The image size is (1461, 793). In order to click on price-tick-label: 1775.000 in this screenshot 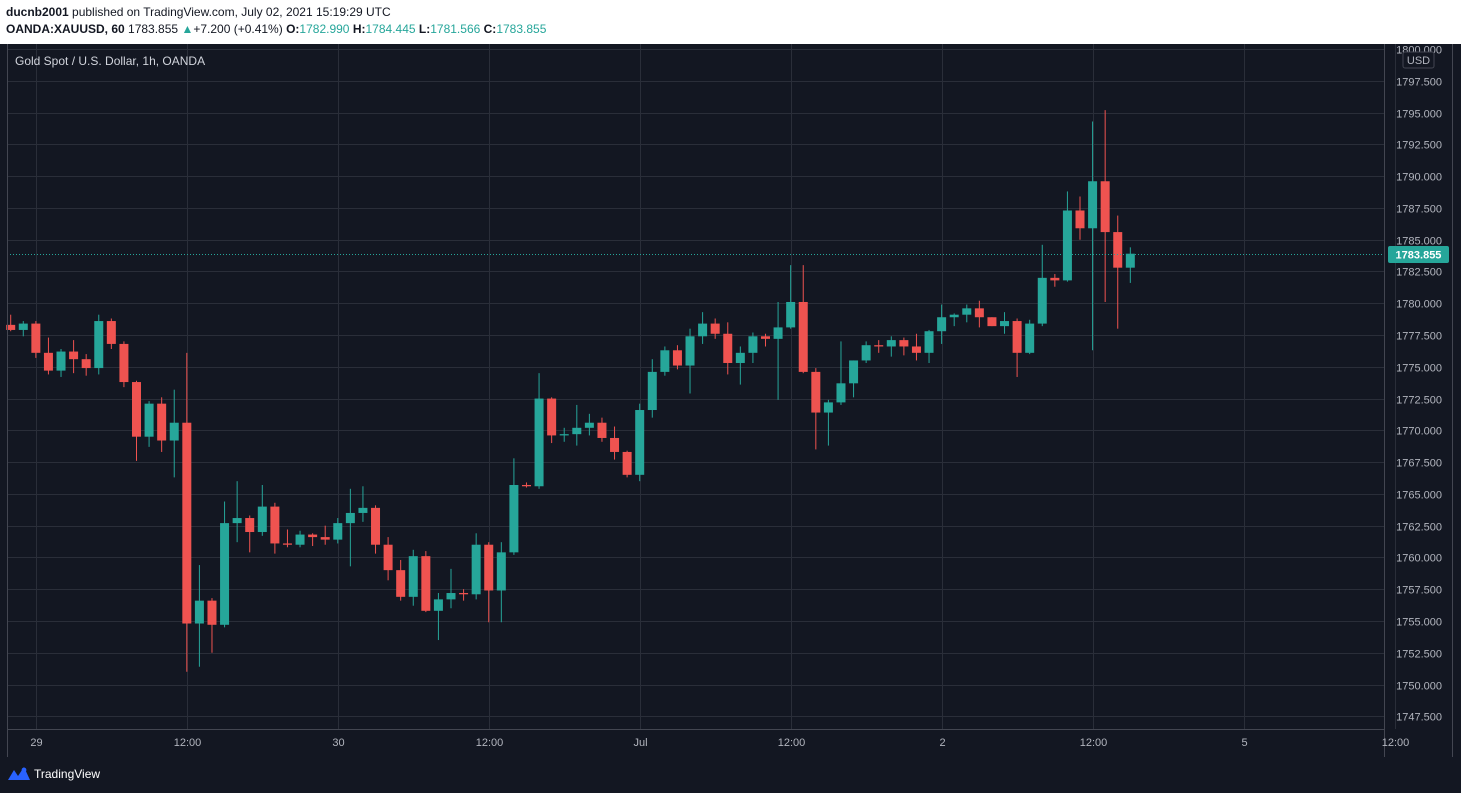, I will do `click(1419, 369)`.